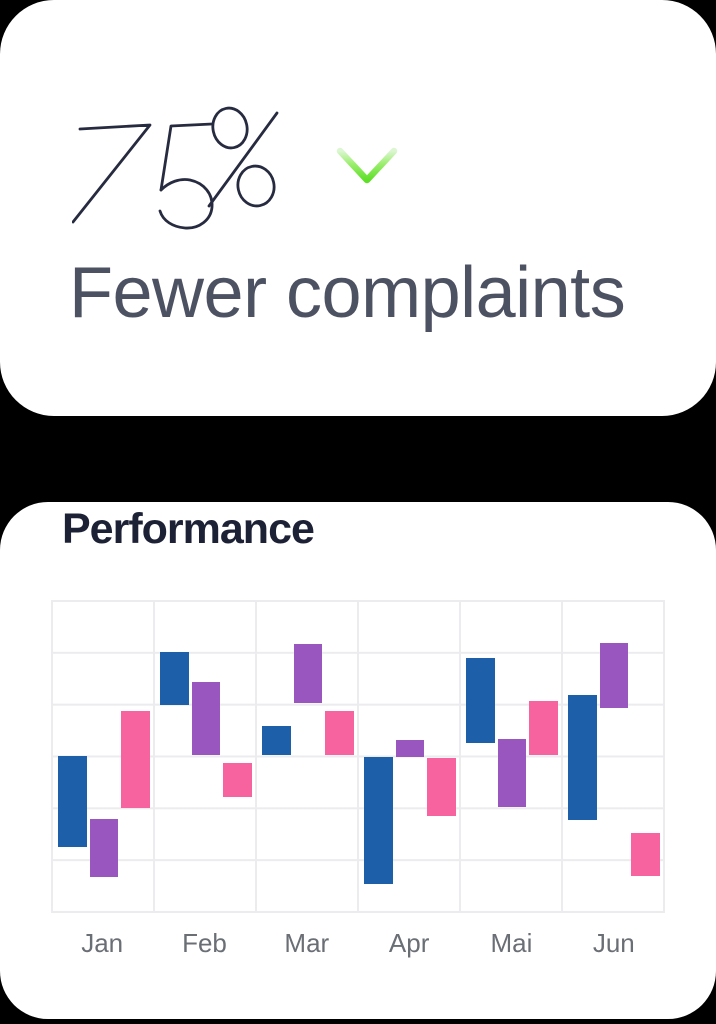 This screenshot has height=1024, width=716. What do you see at coordinates (409, 943) in the screenshot?
I see `x-axis-tick-label: Apr` at bounding box center [409, 943].